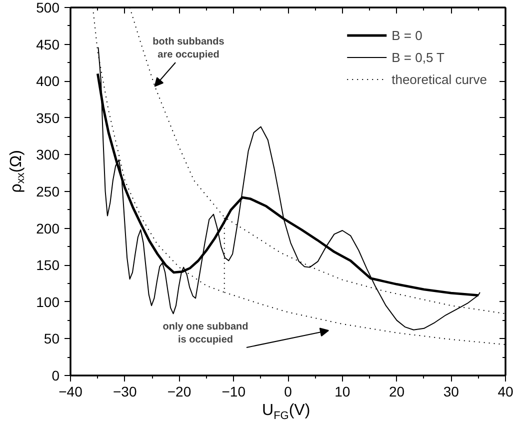  Describe the element at coordinates (286, 412) in the screenshot. I see `x-axis-title: U$_{FG}$(V)` at that location.